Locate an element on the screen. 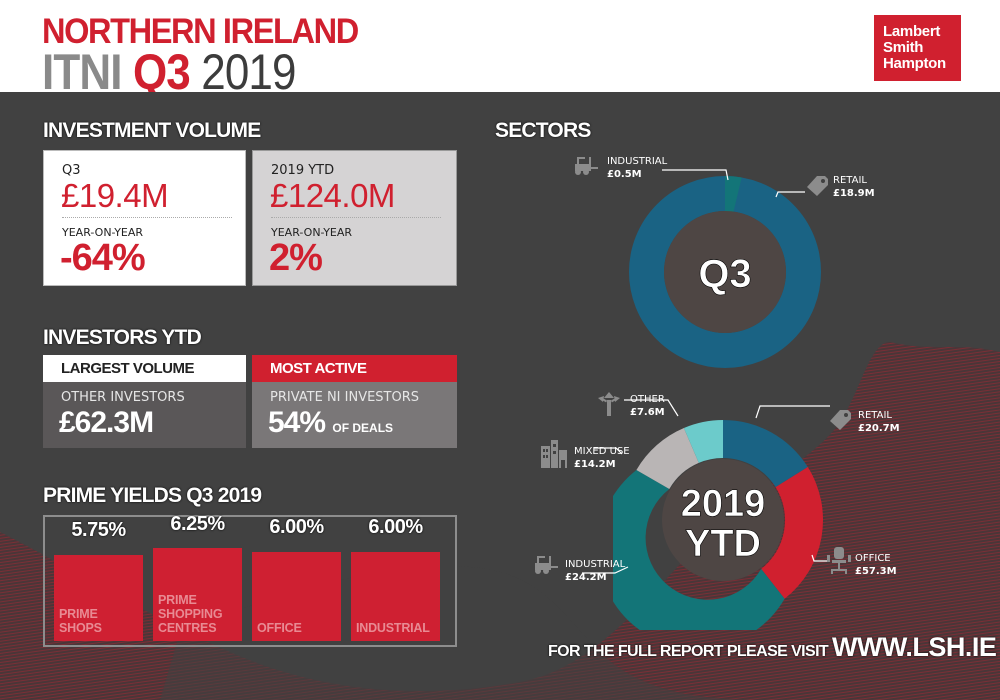  largest-volume-card: OTHER INVESTORS £62.3M is located at coordinates (144, 415).